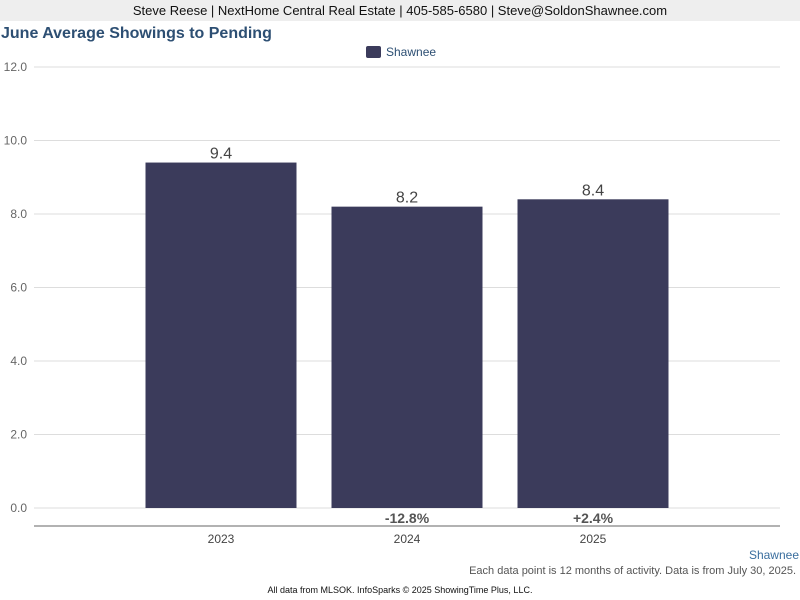 This screenshot has width=800, height=600. What do you see at coordinates (593, 190) in the screenshot?
I see `bar-value-label: 8.4` at bounding box center [593, 190].